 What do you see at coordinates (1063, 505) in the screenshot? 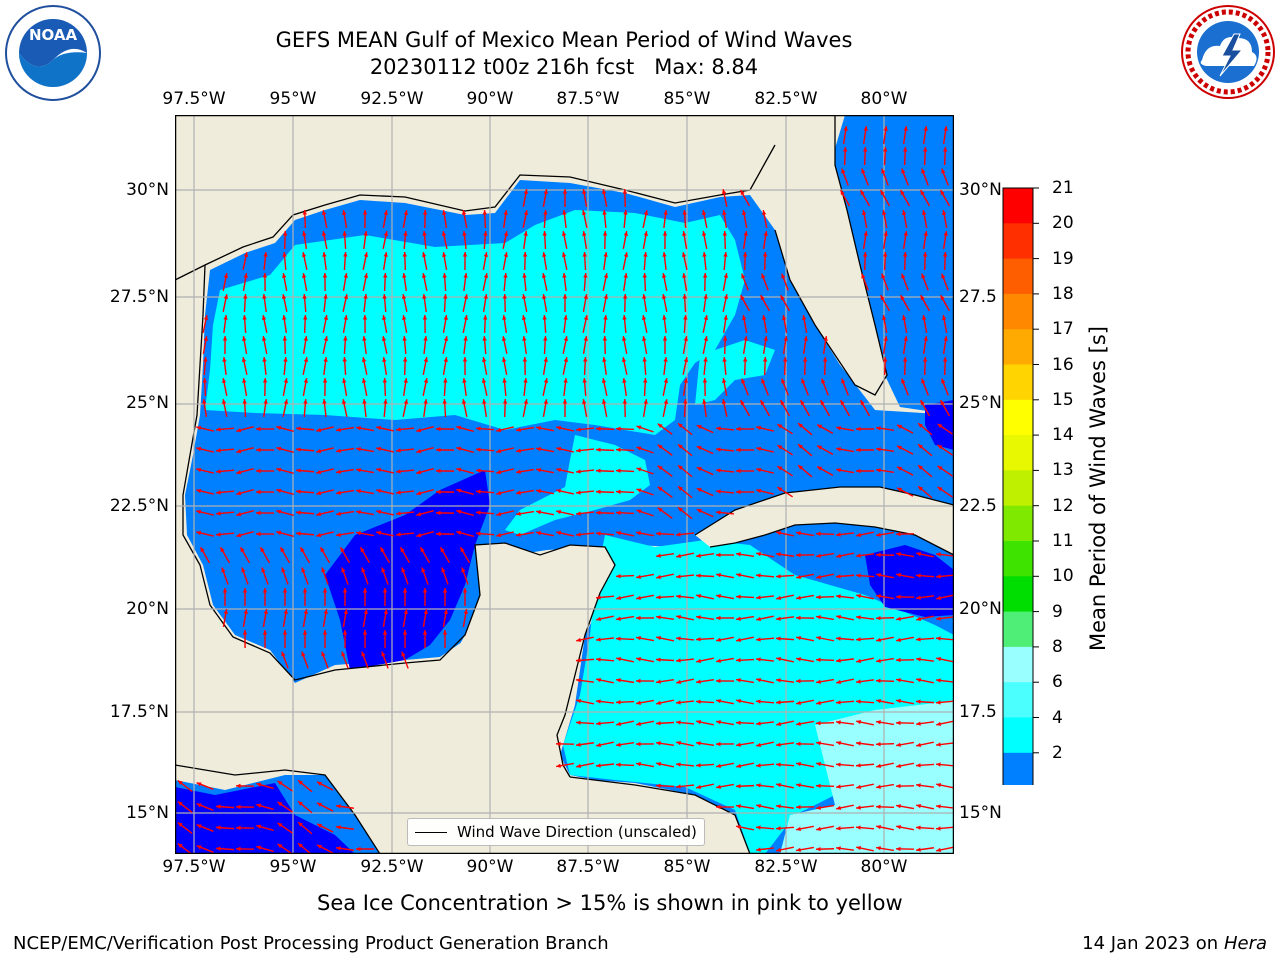
I see `colorbar-tick-label: 12` at bounding box center [1063, 505].